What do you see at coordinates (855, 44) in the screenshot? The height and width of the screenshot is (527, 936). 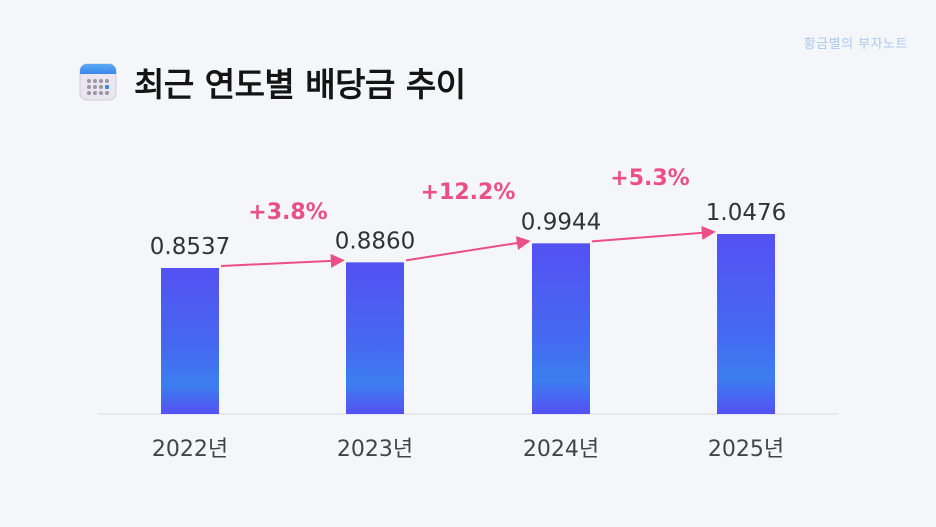 I see `watermark: 황금별의 부자노트` at bounding box center [855, 44].